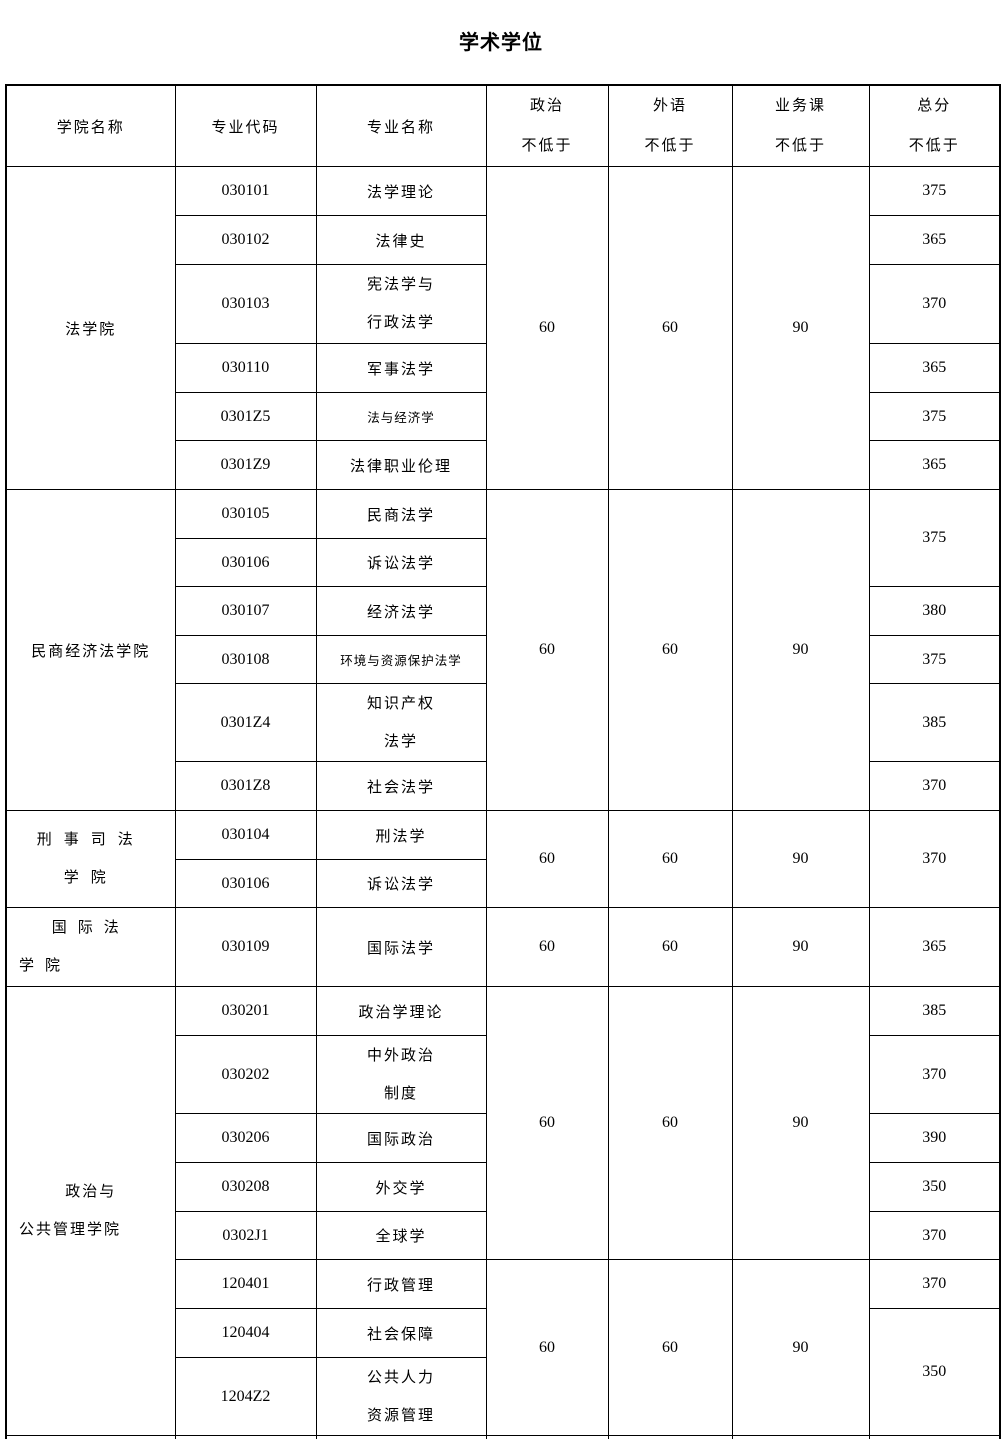 Image resolution: width=1002 pixels, height=1439 pixels. Describe the element at coordinates (245, 1074) in the screenshot. I see `major-code-cell: 030202` at that location.